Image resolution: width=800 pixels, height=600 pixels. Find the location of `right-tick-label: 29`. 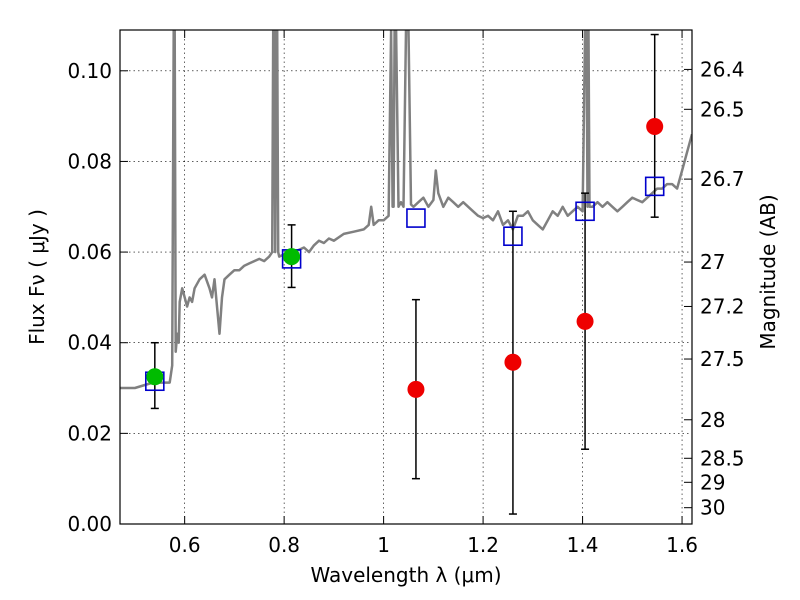

right-tick-label: 29 is located at coordinates (712, 482).